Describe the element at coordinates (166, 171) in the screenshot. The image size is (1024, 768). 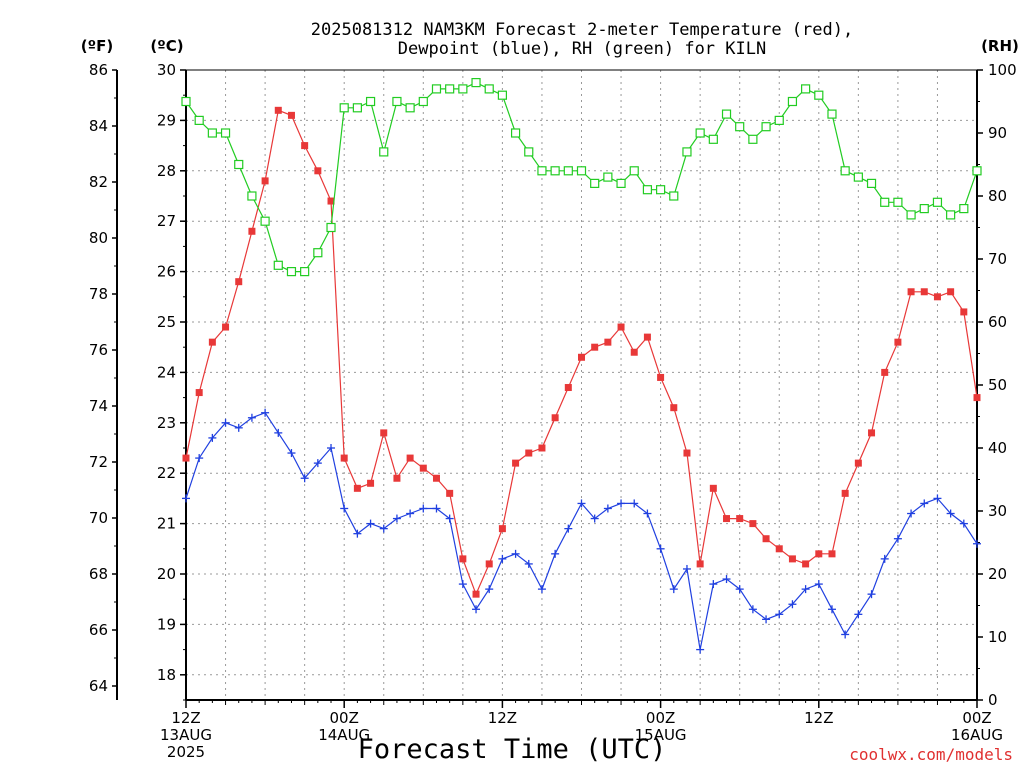
I see `celsius-tick-label: 28` at that location.